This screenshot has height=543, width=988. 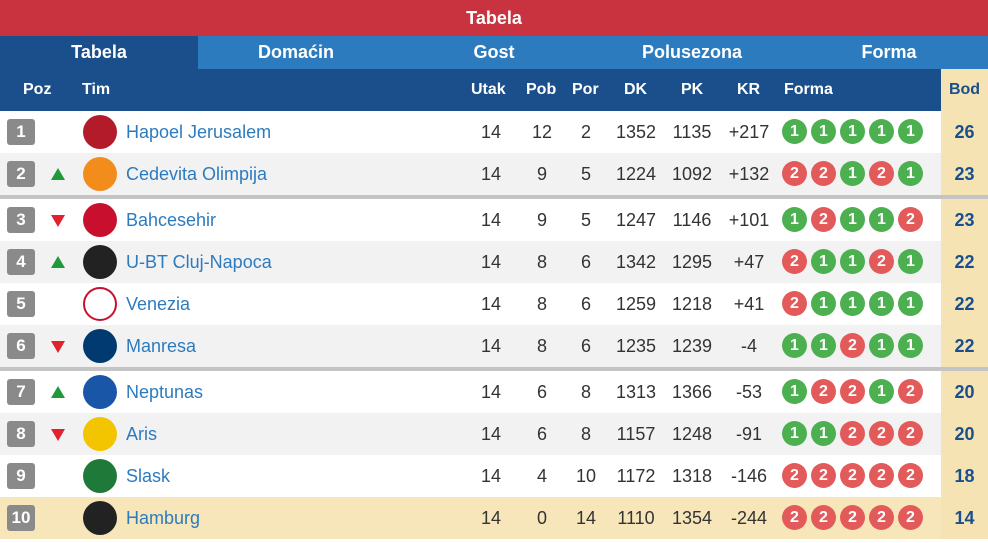 What do you see at coordinates (199, 131) in the screenshot?
I see `team-name-link: Hapoel Jerusalem` at bounding box center [199, 131].